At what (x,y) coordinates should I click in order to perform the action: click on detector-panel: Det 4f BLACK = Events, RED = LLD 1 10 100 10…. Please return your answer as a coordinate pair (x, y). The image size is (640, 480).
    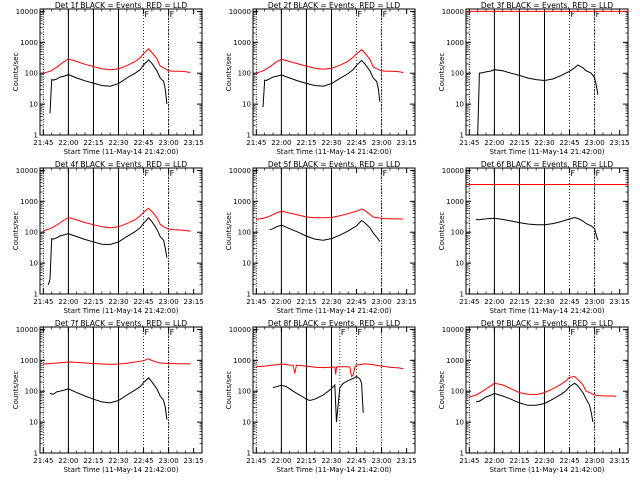
    Looking at the image, I should click on (108, 237).